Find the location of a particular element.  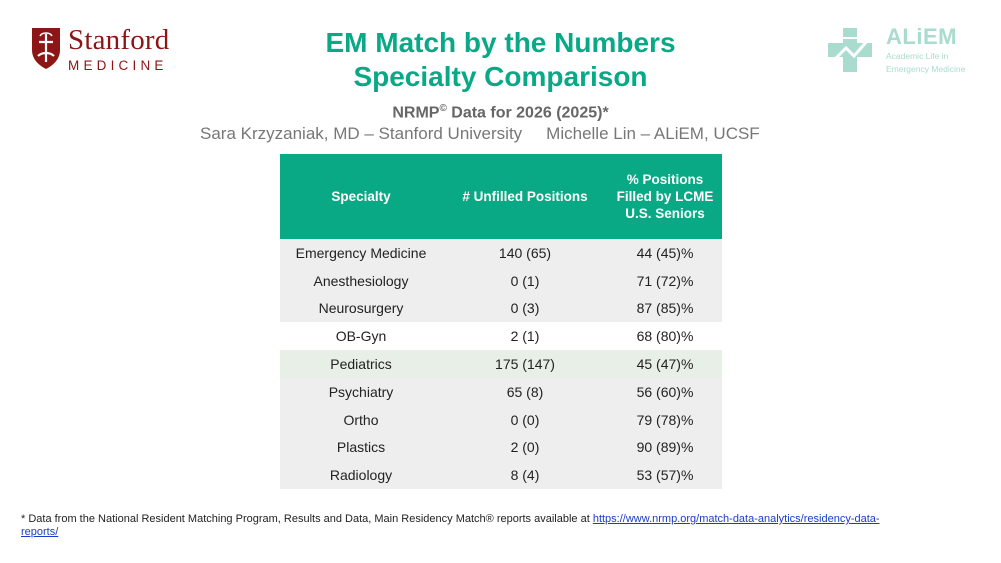

cell-specialty: Anesthesiology is located at coordinates (361, 280).